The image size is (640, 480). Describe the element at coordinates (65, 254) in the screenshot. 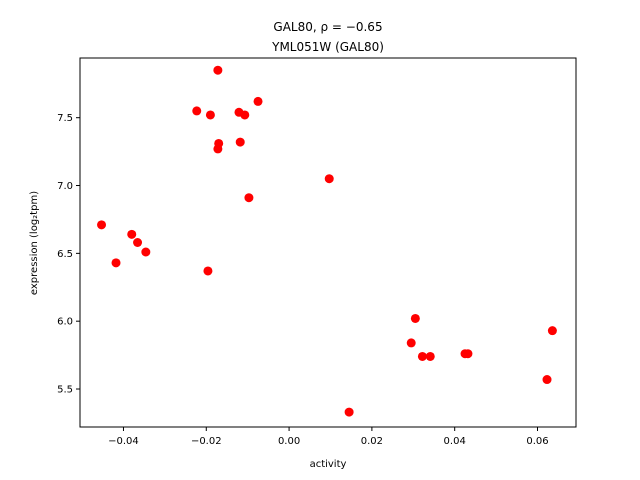

I see `y-tick-label: 6.5` at that location.